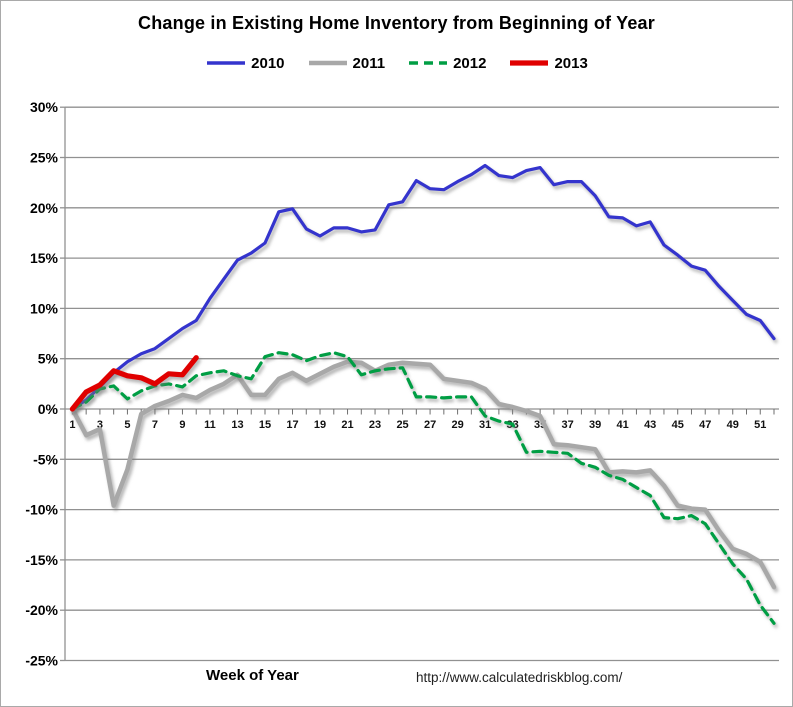  Describe the element at coordinates (705, 425) in the screenshot. I see `x-tick-label-47: 47` at that location.